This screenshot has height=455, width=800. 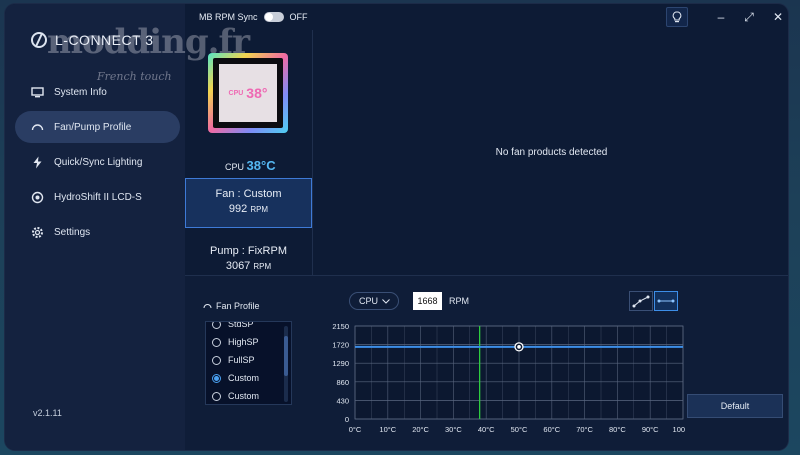 I want to click on chevron-down-icon, so click(x=386, y=301).